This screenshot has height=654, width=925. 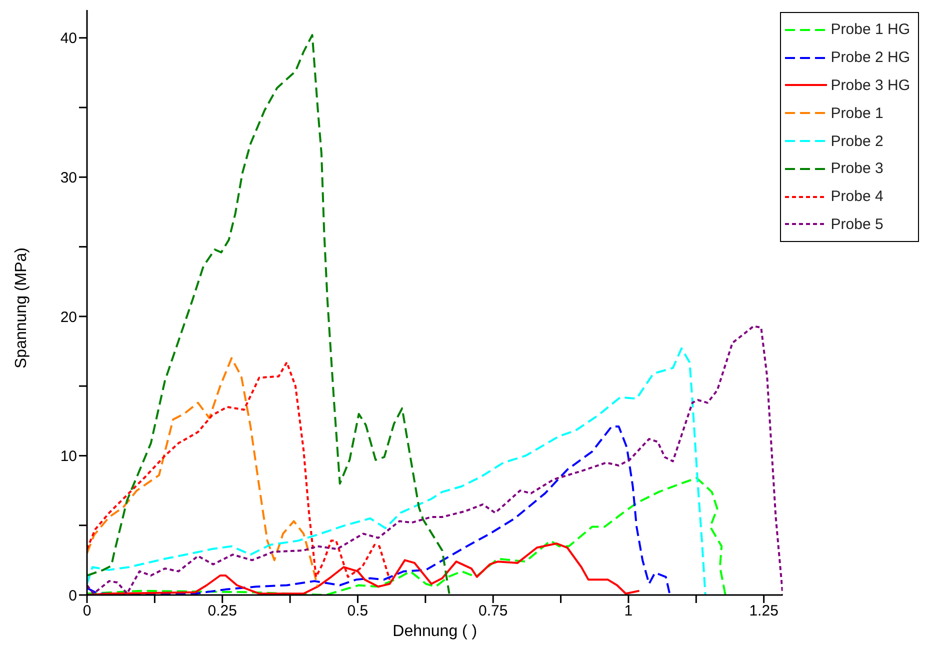 I want to click on x-tick-label: 0.5, so click(x=357, y=611).